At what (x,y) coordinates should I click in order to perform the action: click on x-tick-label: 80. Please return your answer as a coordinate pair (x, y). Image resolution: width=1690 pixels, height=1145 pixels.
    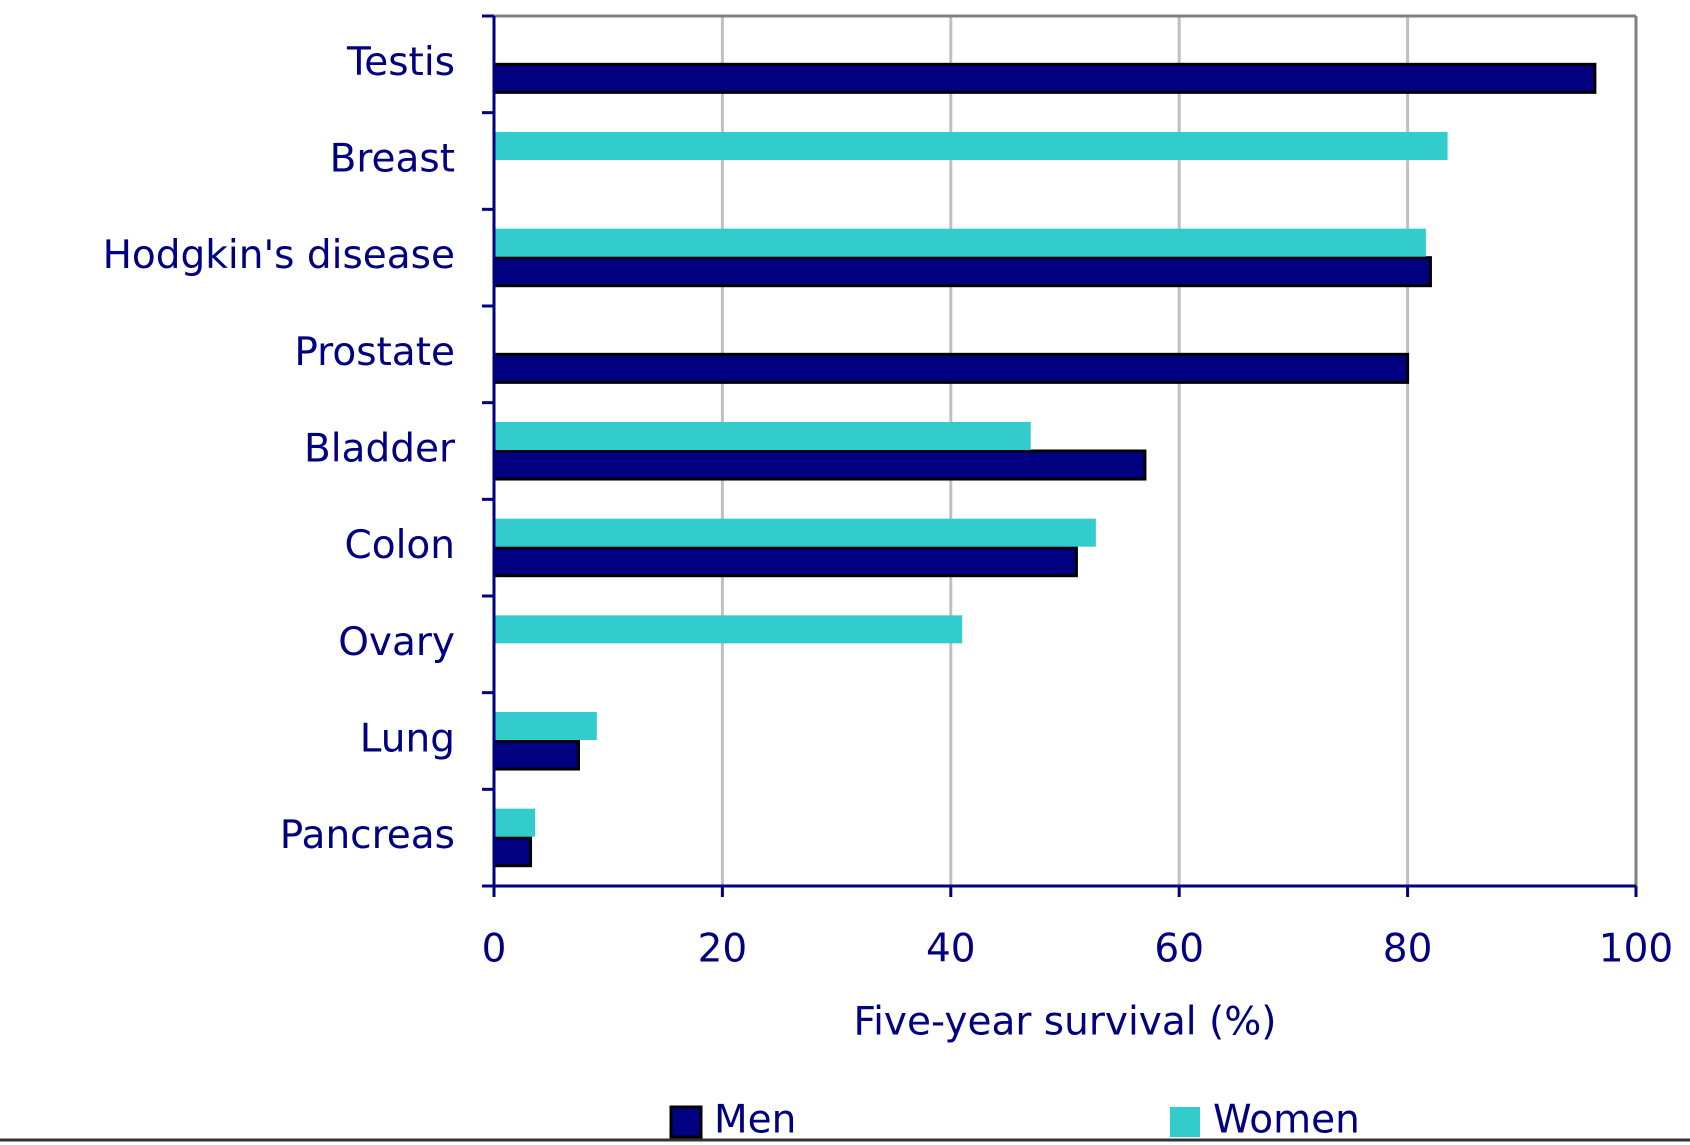
    Looking at the image, I should click on (1408, 949).